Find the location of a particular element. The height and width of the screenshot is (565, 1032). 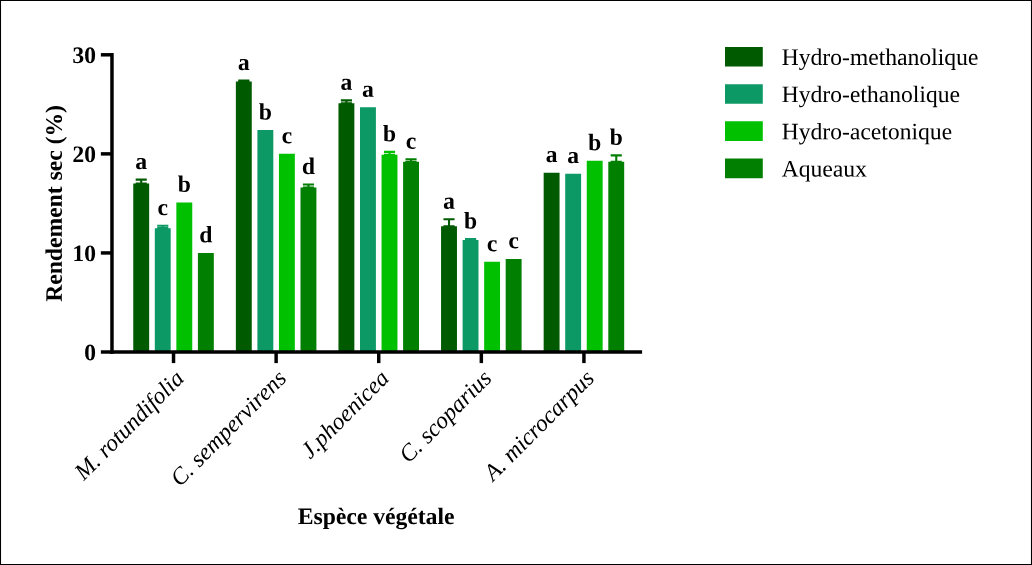

x-axis-title: Espèce végétale is located at coordinates (376, 518).